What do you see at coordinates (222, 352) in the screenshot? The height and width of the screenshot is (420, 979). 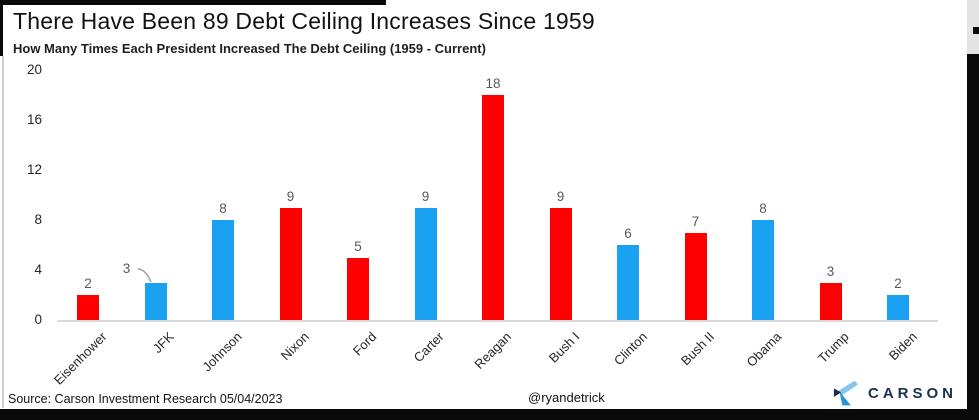 I see `x-axis-label-johnson: Johnson` at bounding box center [222, 352].